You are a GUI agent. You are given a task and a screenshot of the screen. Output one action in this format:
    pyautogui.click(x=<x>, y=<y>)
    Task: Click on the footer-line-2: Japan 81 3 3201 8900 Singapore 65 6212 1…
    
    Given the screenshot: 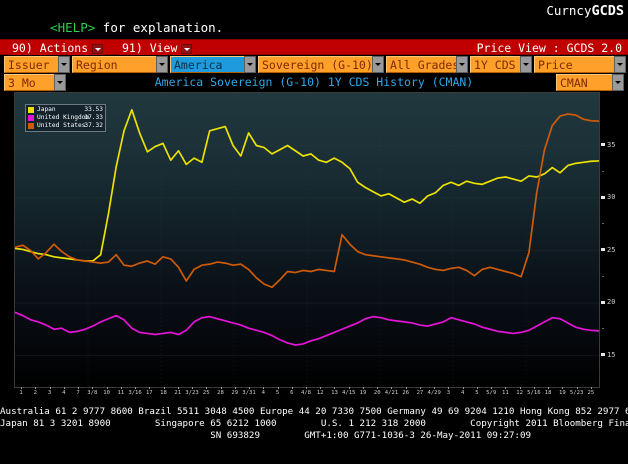 What is the action you would take?
    pyautogui.click(x=314, y=423)
    